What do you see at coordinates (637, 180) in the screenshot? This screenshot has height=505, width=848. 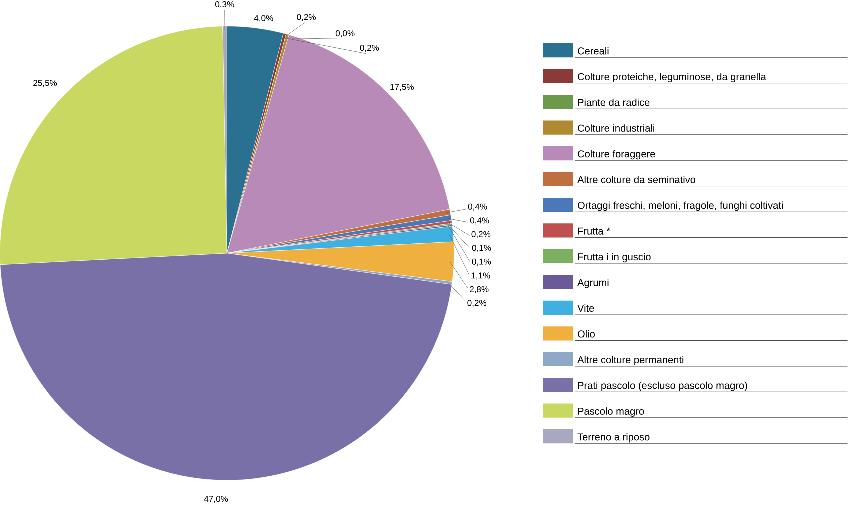 I see `legend-label: Altre colture da seminativo` at bounding box center [637, 180].